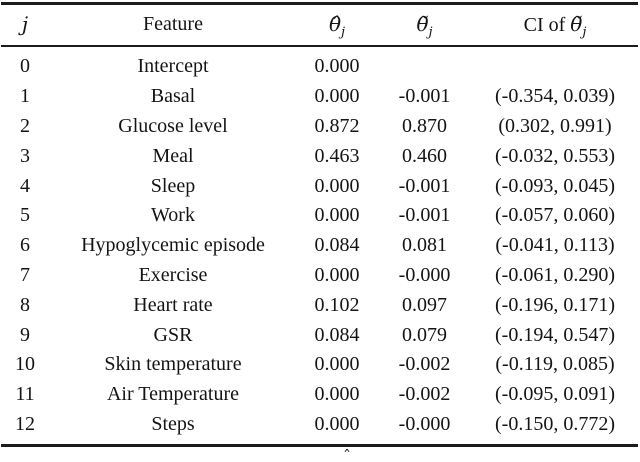 The height and width of the screenshot is (462, 640). Describe the element at coordinates (424, 125) in the screenshot. I see `cell-theta-tilde: 0.870` at that location.